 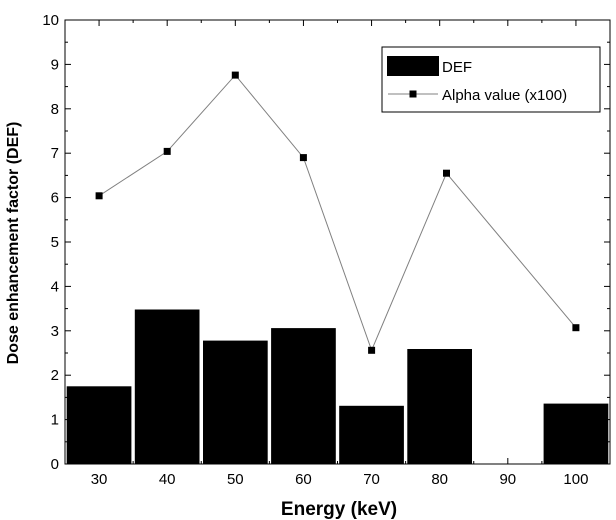 What do you see at coordinates (55, 198) in the screenshot?
I see `y-tick-label: 6` at bounding box center [55, 198].